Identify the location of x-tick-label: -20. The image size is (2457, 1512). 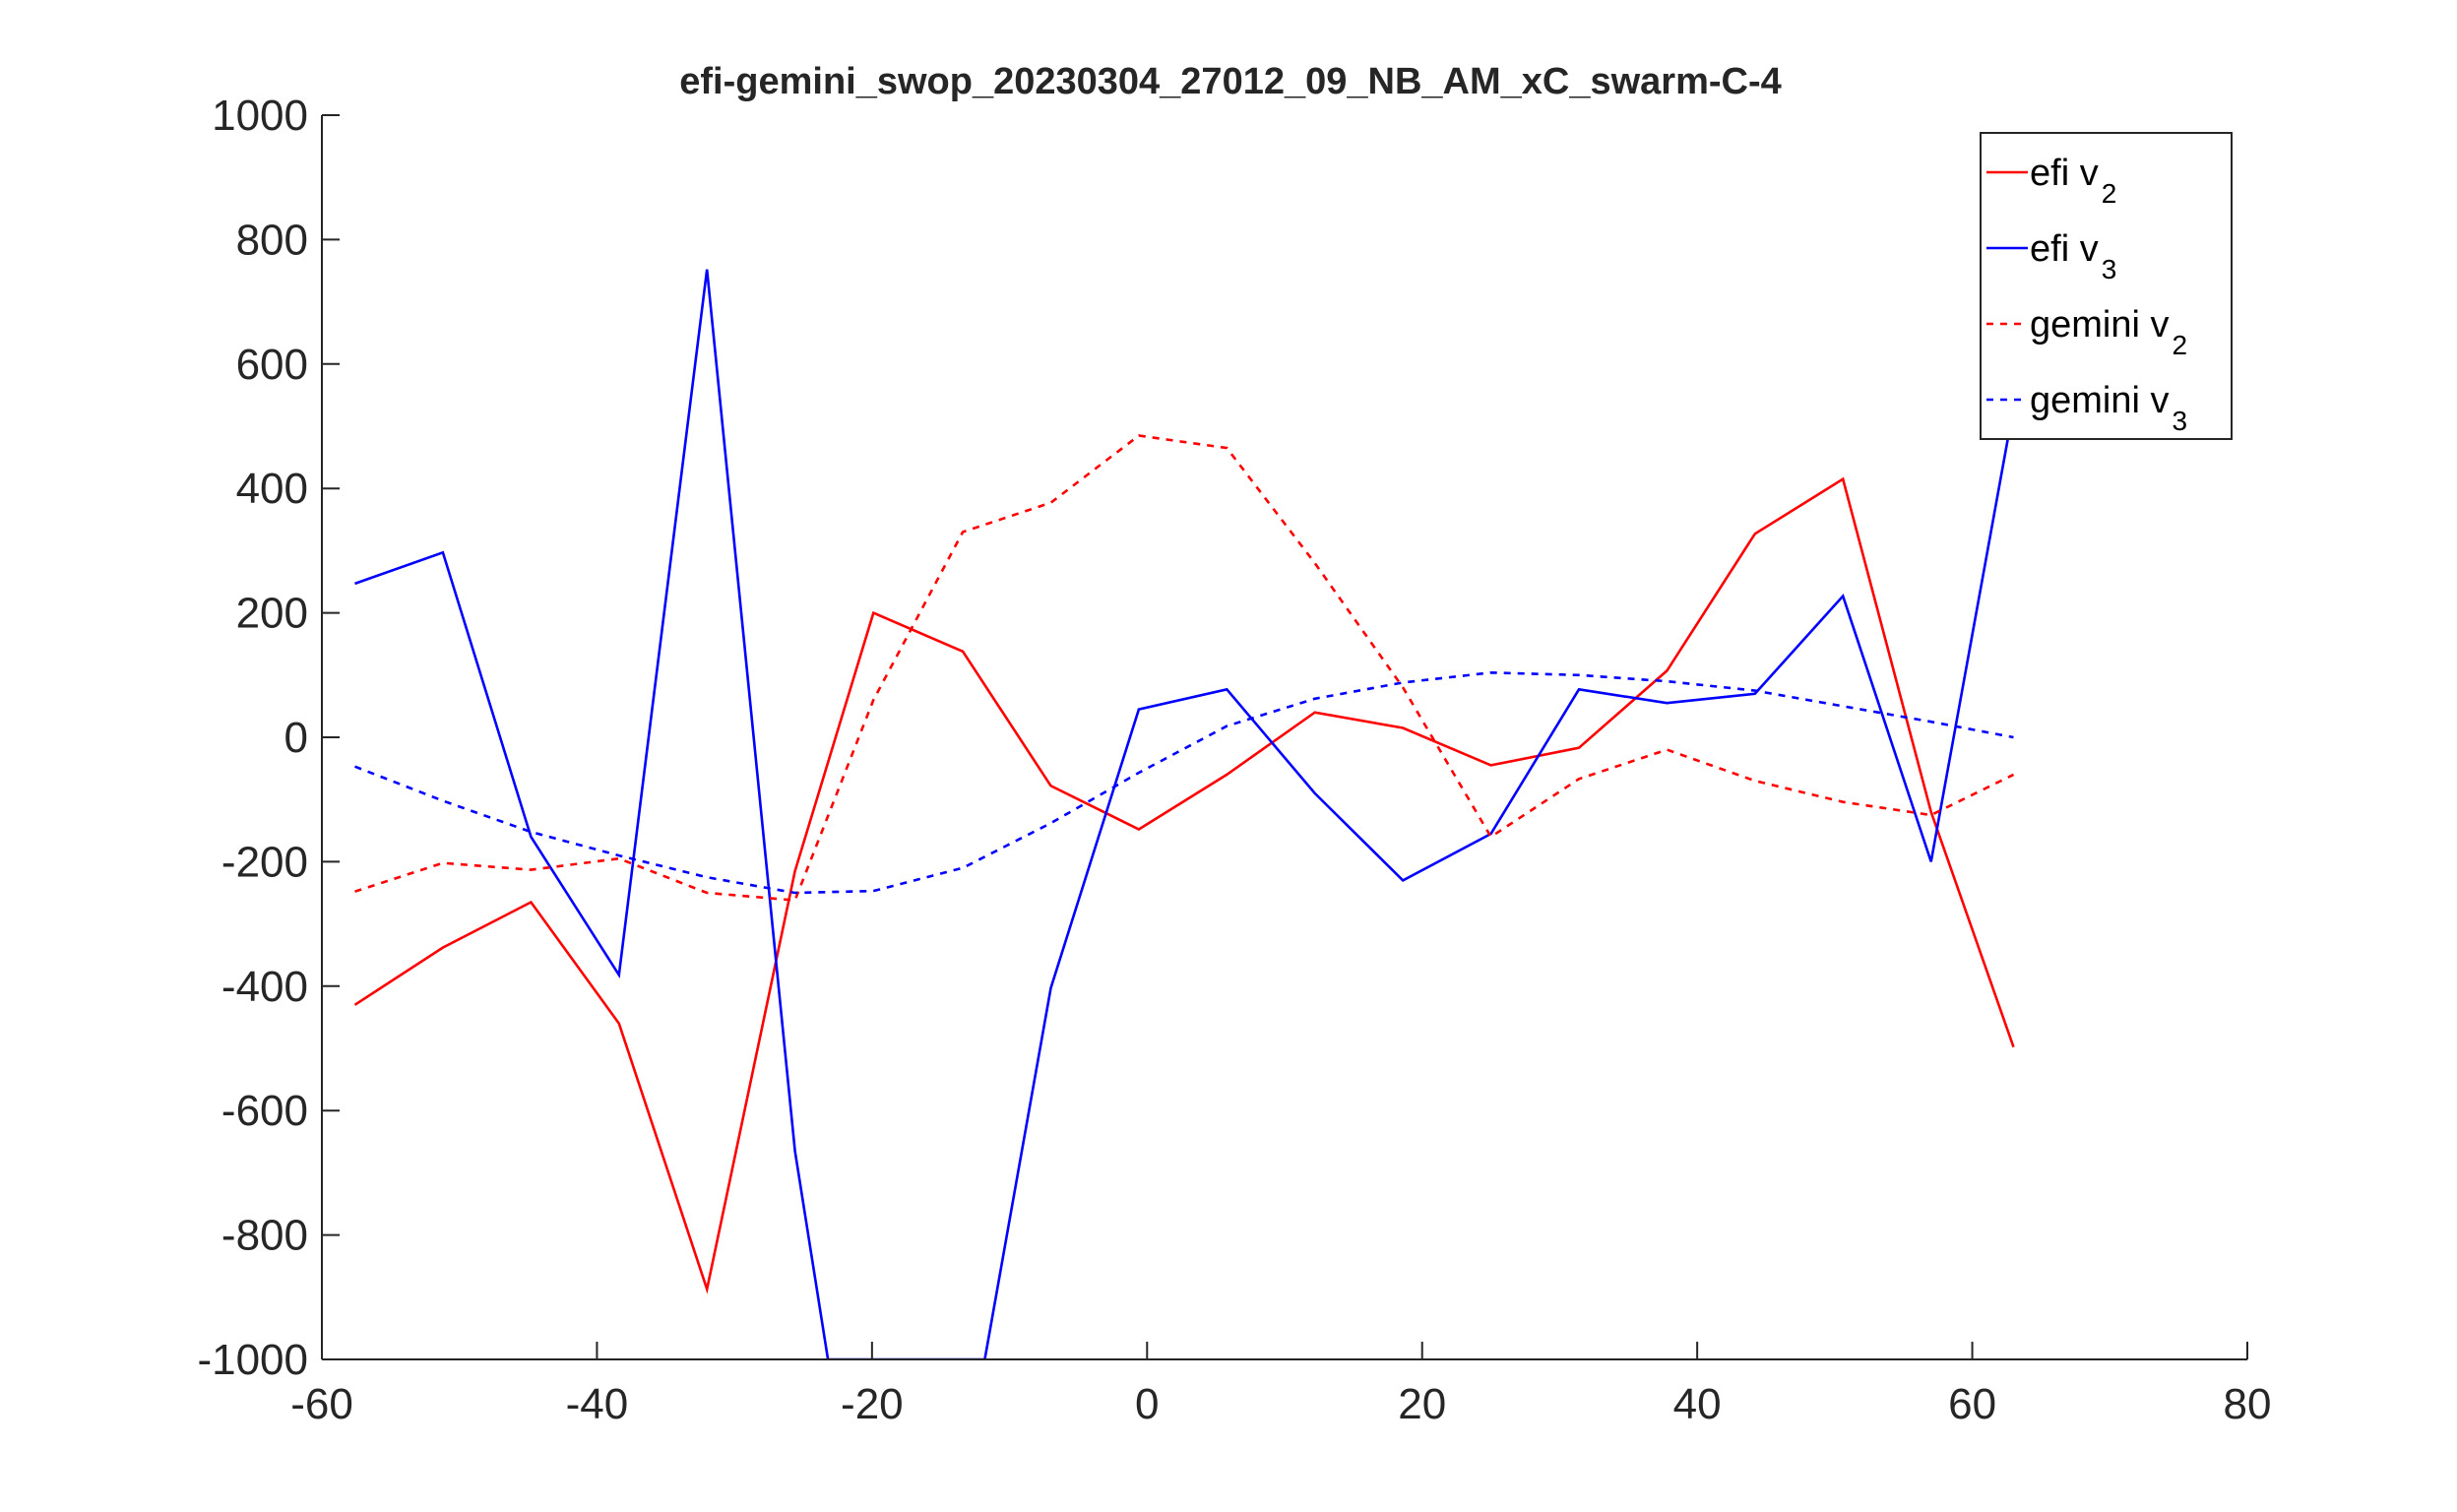
(872, 1404).